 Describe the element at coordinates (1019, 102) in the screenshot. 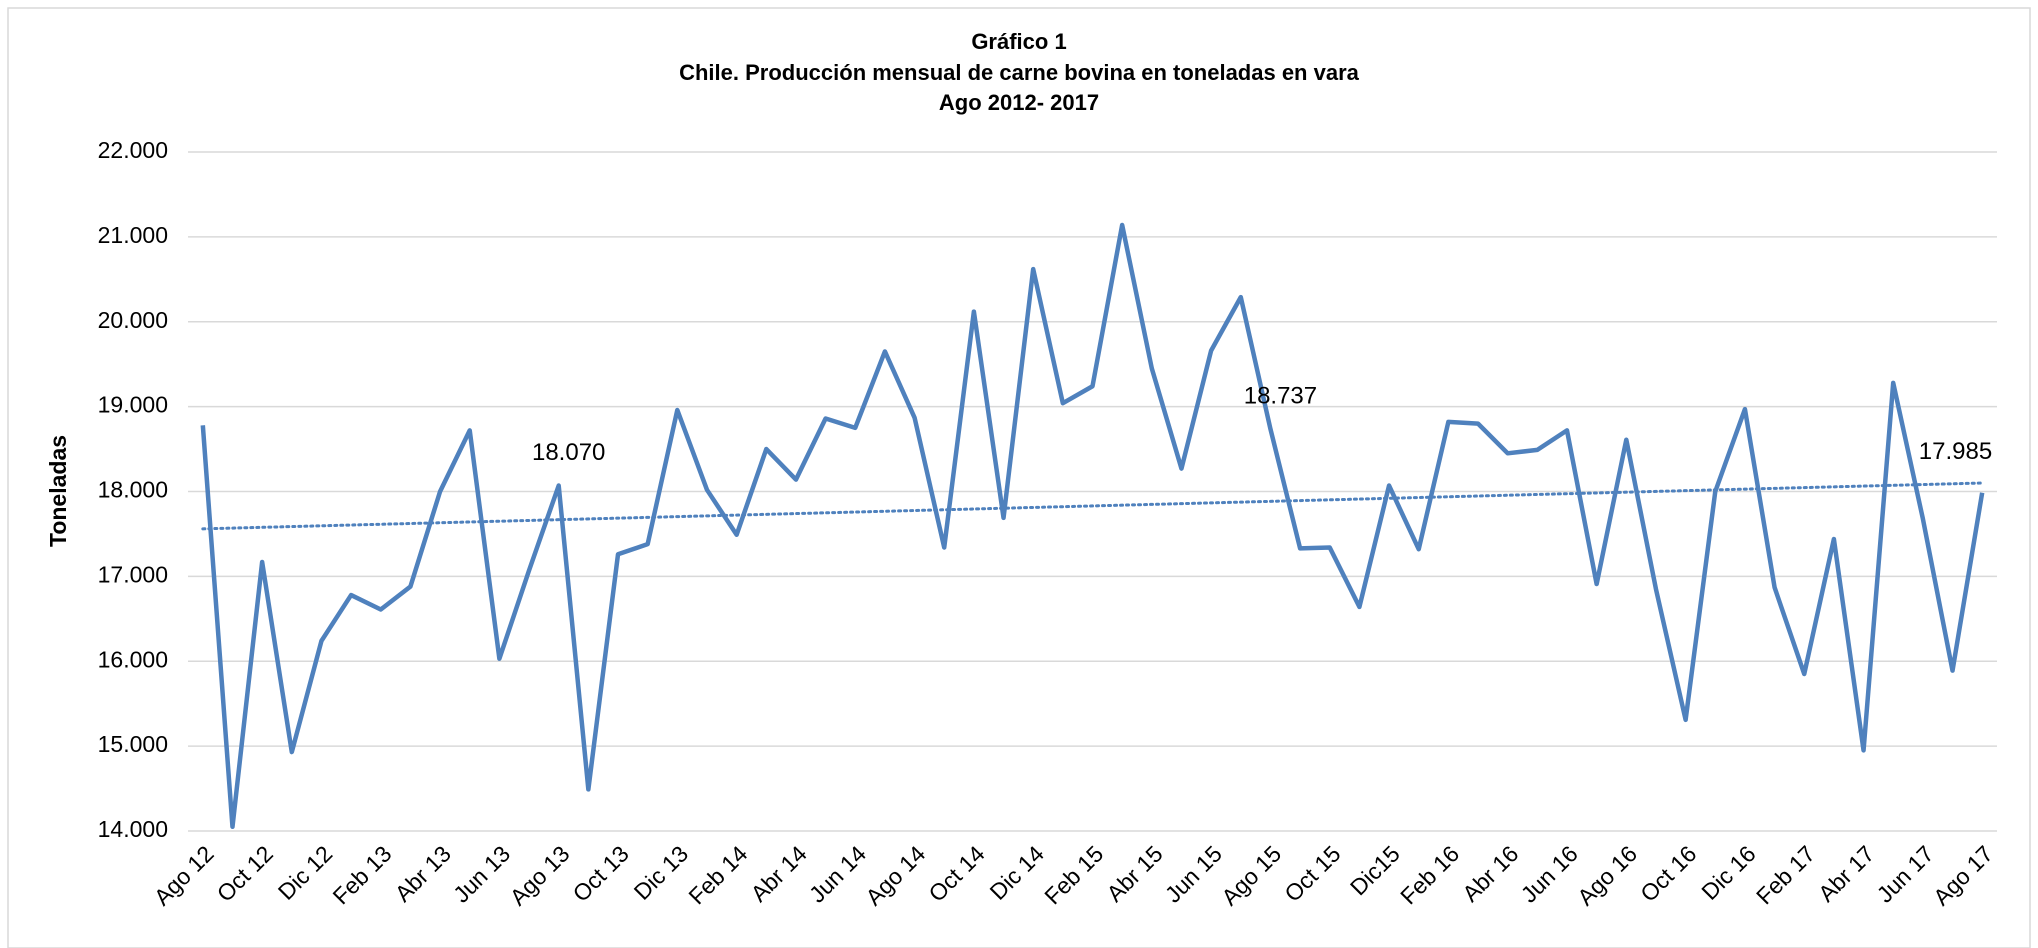

I see `chart-title: Ago 2012- 2017` at that location.